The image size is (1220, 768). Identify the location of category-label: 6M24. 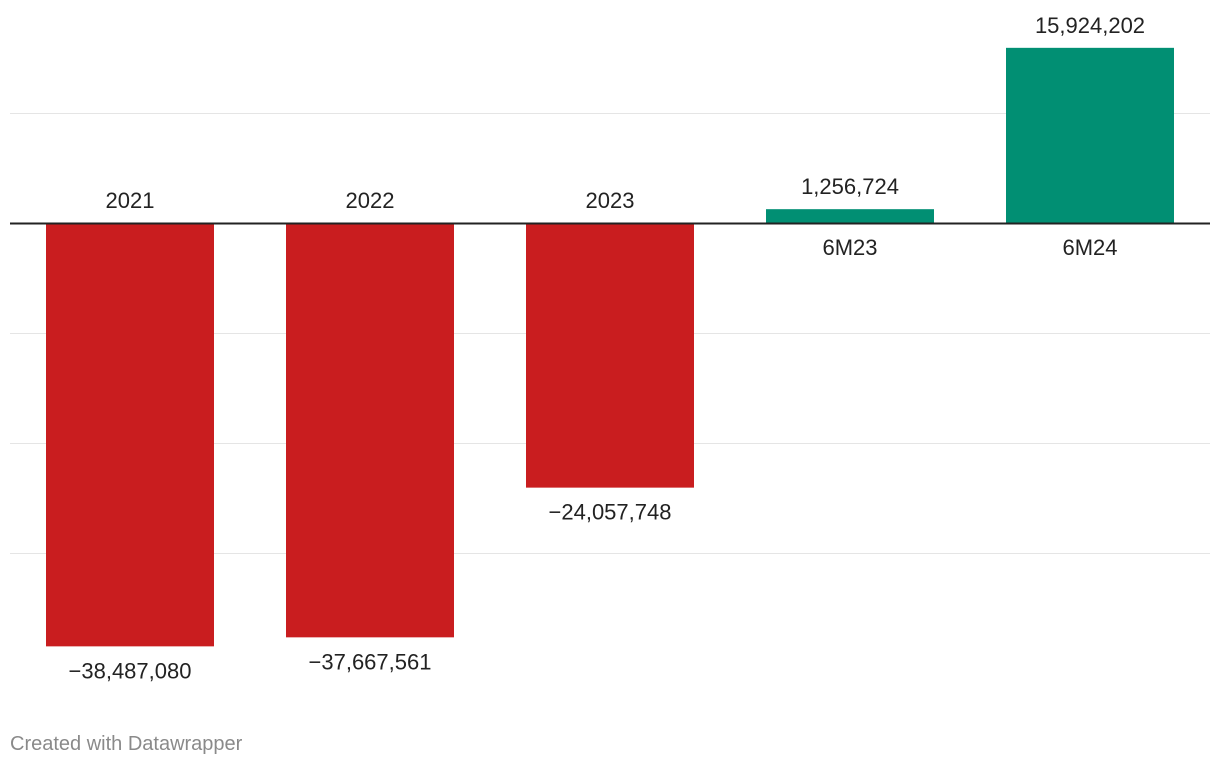
(1089, 247).